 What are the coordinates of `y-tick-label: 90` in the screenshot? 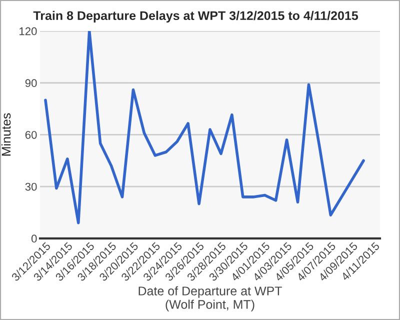 It's located at (31, 83).